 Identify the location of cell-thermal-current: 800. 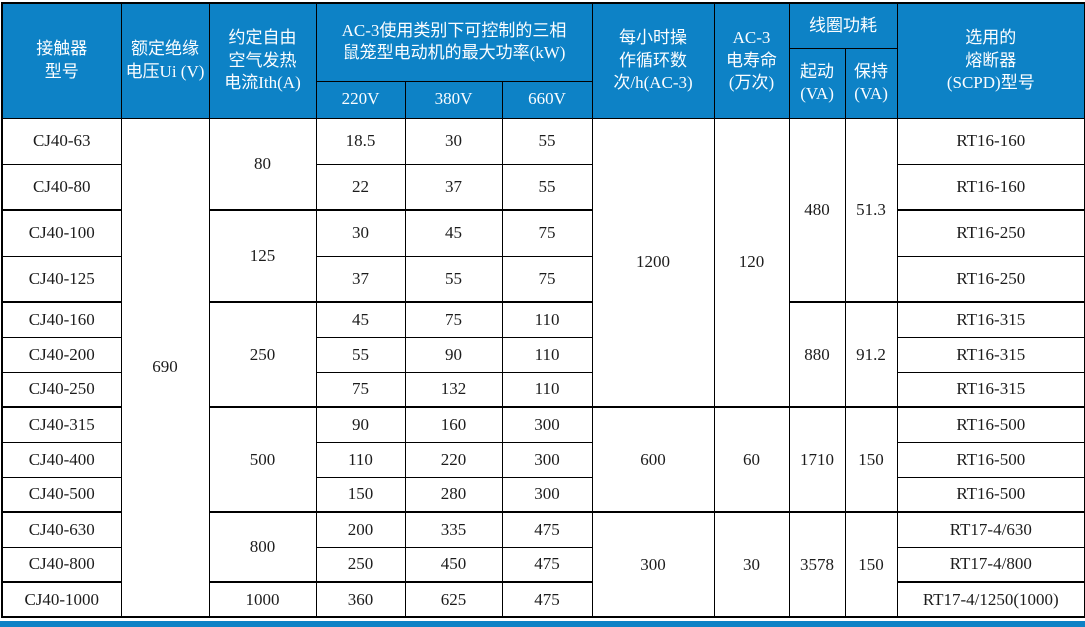
(262, 547).